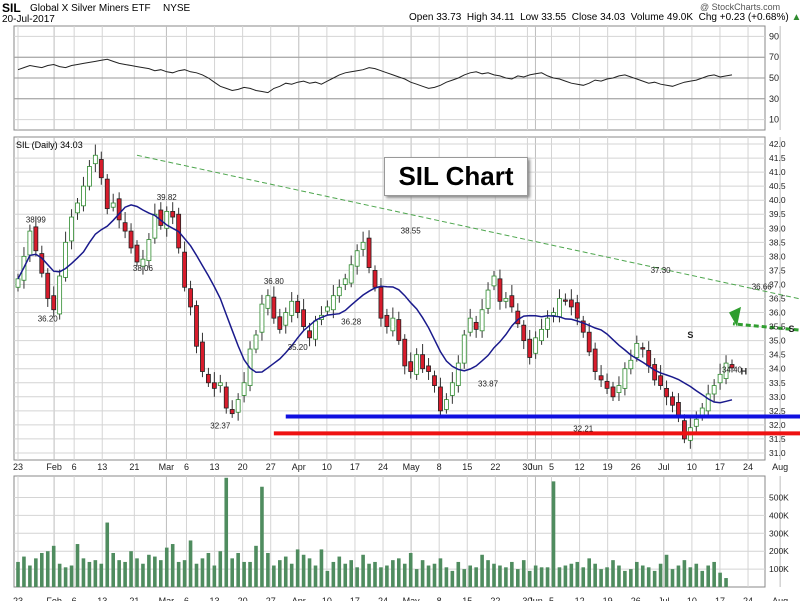 Image resolution: width=800 pixels, height=601 pixels. What do you see at coordinates (355, 598) in the screenshot?
I see `volume-x-tick-label: 17` at bounding box center [355, 598].